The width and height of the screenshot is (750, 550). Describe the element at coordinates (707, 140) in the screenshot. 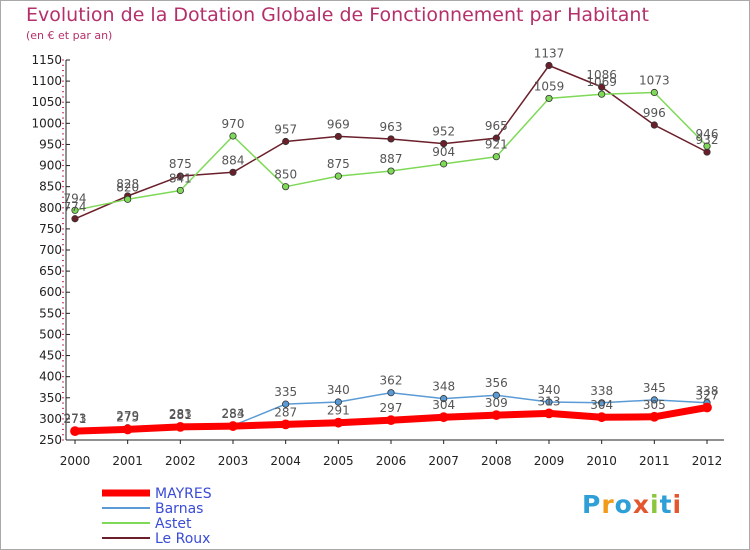

I see `data-label-le-roux: 932` at that location.